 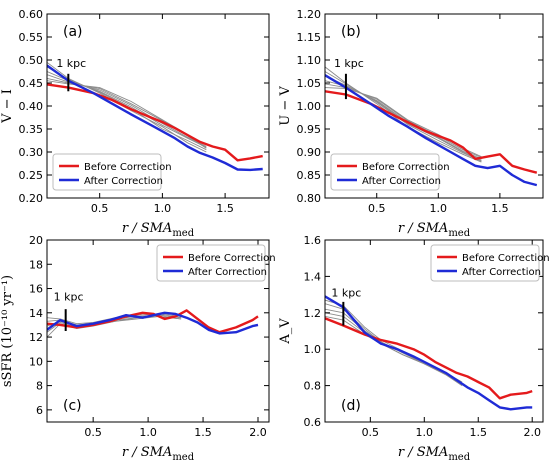 I want to click on y-tick-label: 0.90, so click(x=309, y=152).